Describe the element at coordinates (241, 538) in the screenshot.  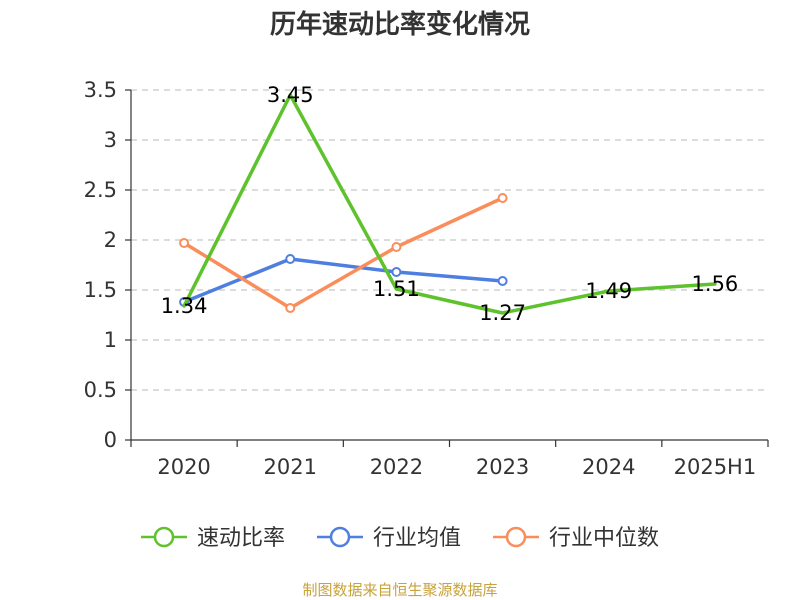
I see `legend-label-0: 速动比率` at that location.